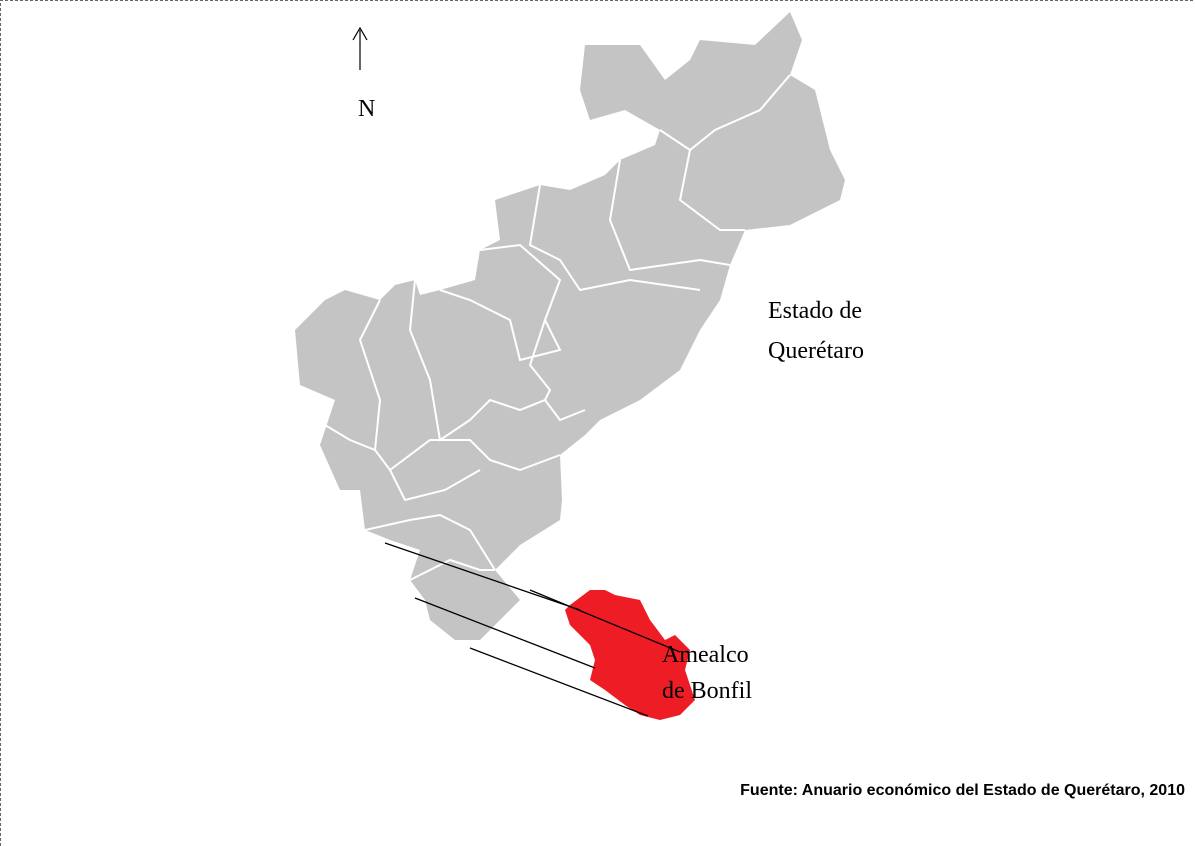 This screenshot has width=1195, height=846. I want to click on north-label: N, so click(366, 109).